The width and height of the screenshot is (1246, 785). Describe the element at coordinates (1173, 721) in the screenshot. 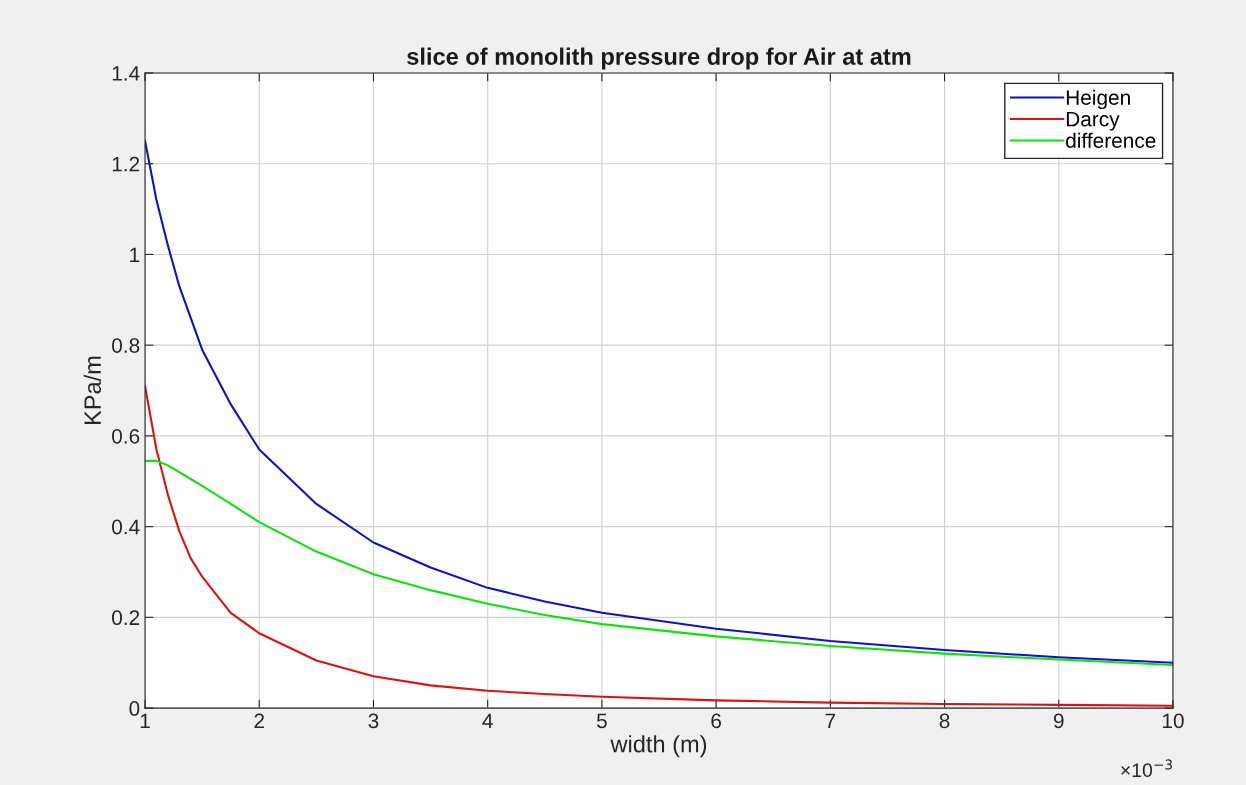

I see `x-tick-label: 10` at that location.